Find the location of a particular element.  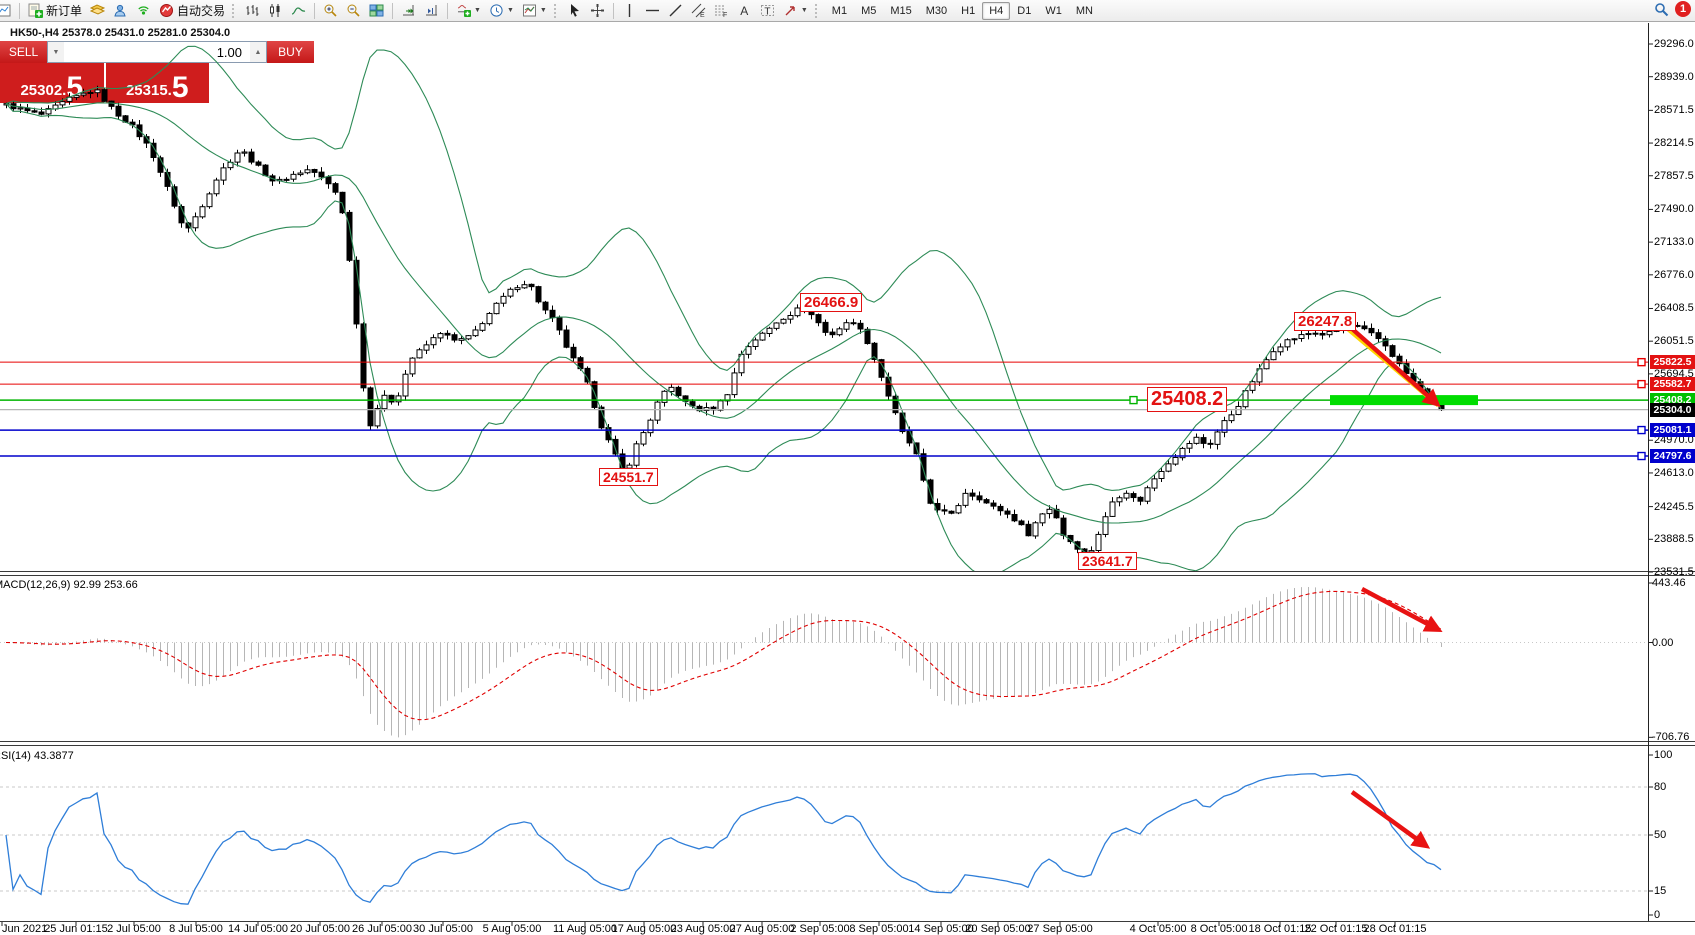

zoom-out-button is located at coordinates (353, 11).